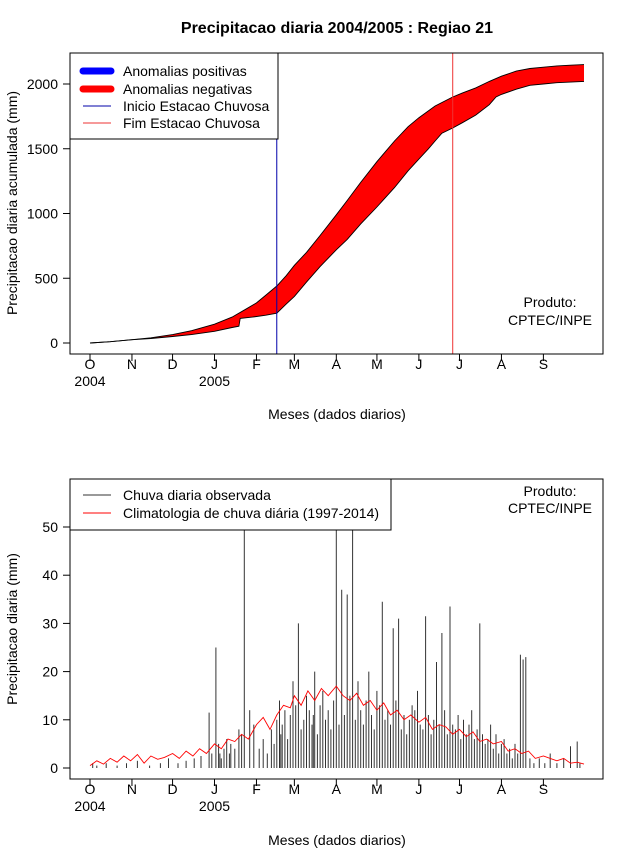  Describe the element at coordinates (543, 789) in the screenshot. I see `month-label-2: S` at that location.